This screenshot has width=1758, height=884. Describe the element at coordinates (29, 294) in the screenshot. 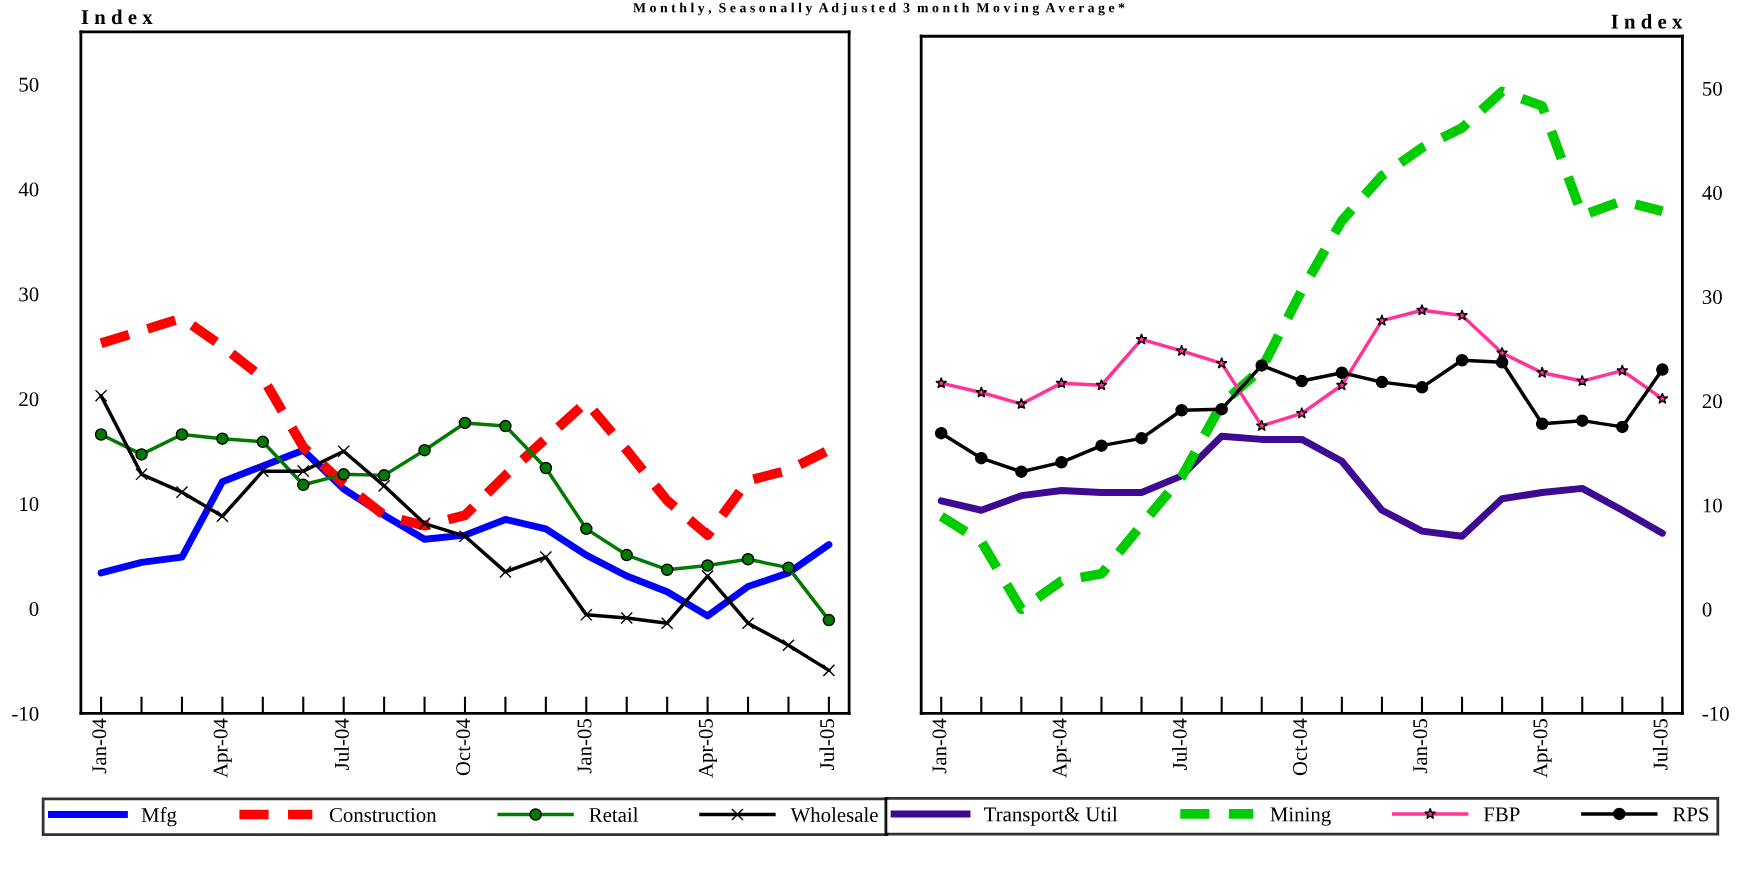

I see `y-tick-label: 30` at that location.